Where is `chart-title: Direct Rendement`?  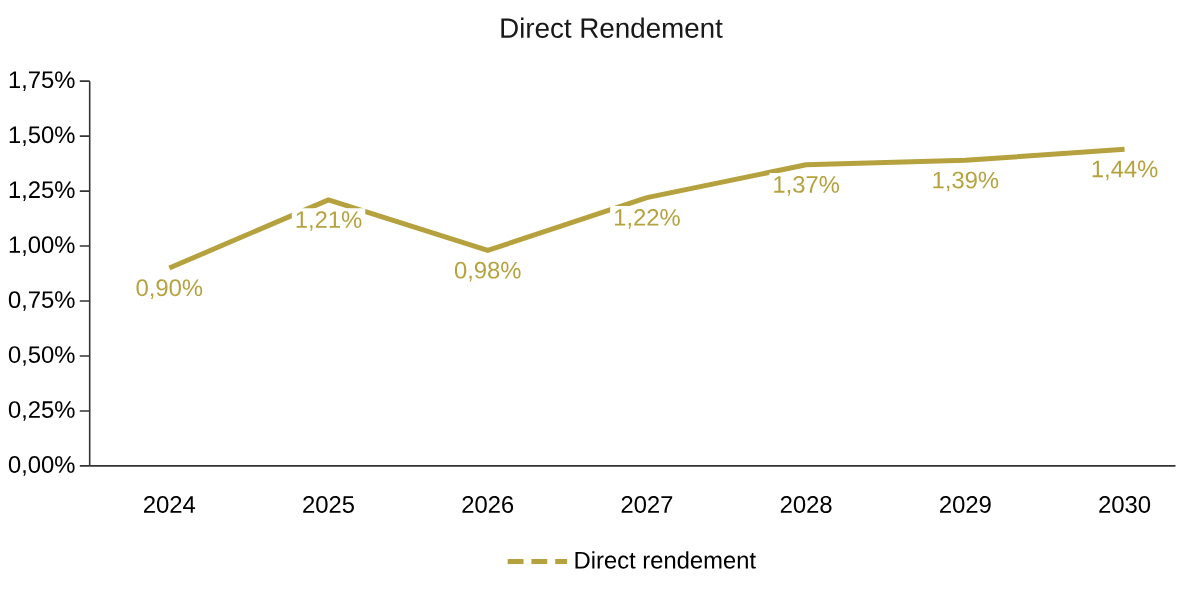 chart-title: Direct Rendement is located at coordinates (612, 27).